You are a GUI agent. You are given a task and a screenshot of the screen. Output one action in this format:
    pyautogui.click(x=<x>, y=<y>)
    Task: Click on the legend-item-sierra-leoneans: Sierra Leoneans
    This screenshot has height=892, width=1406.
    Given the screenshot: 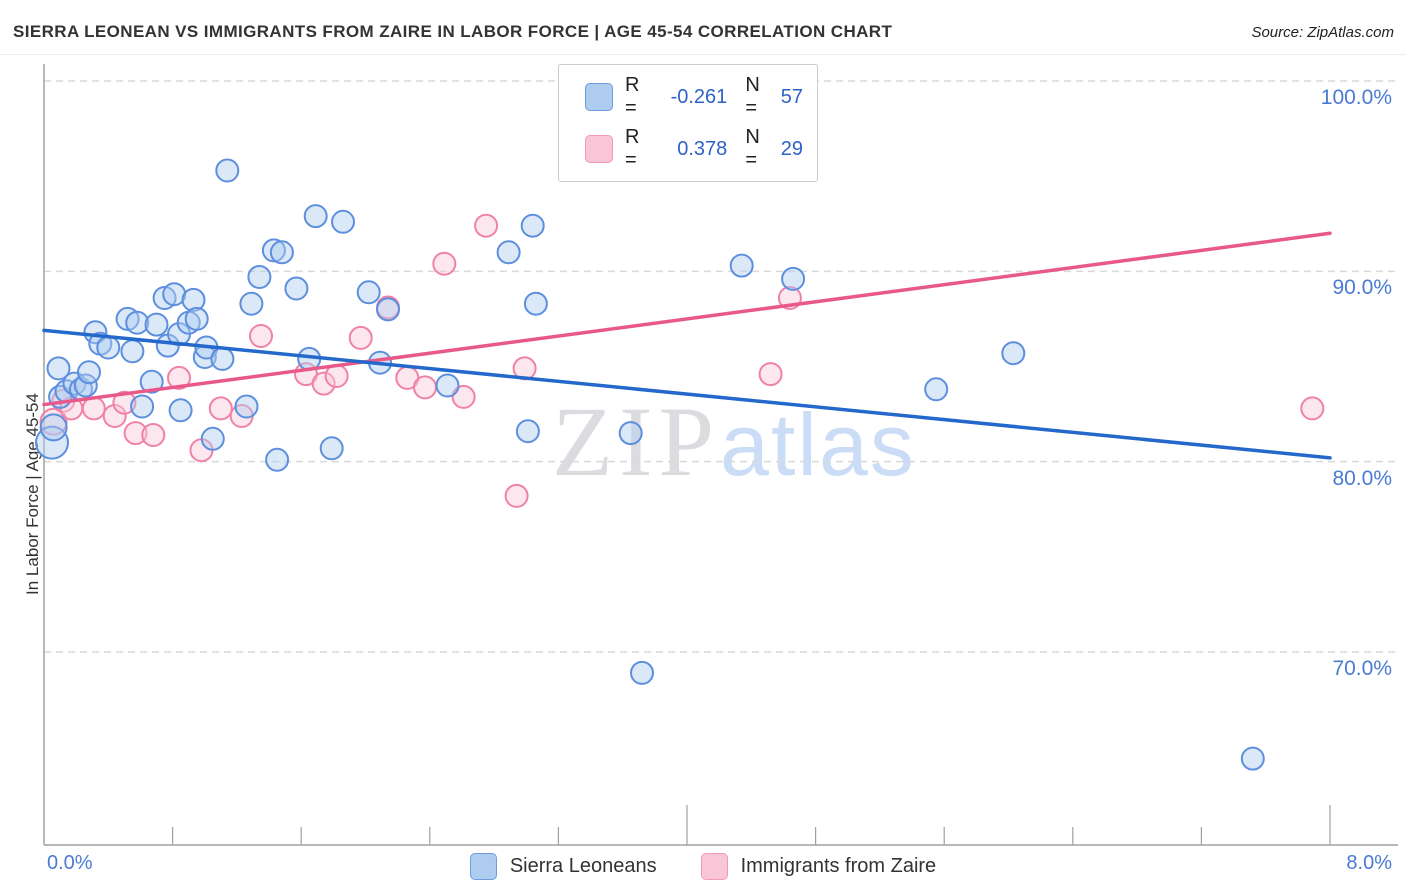 What is the action you would take?
    pyautogui.click(x=563, y=866)
    